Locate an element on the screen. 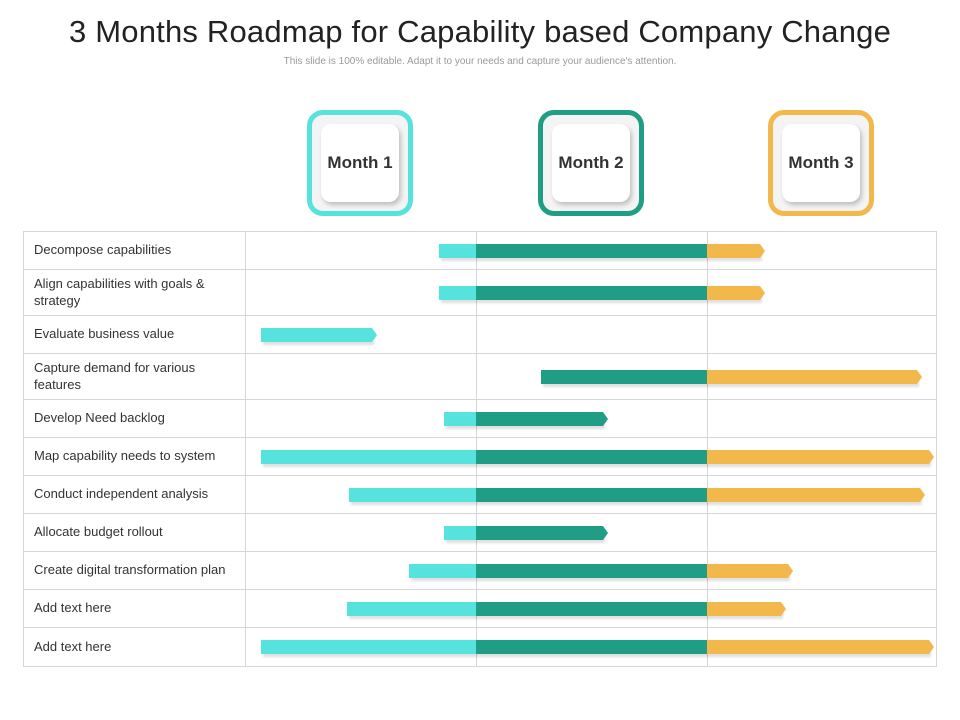 The width and height of the screenshot is (960, 720). table-row: Develop Need backlog is located at coordinates (480, 419).